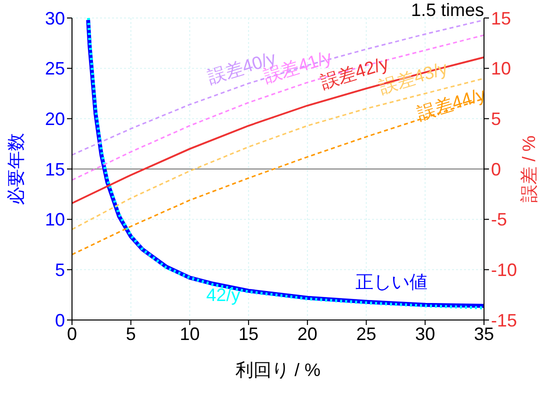 This screenshot has height=394, width=545. What do you see at coordinates (223, 294) in the screenshot?
I see `series-label: 42/y` at bounding box center [223, 294].